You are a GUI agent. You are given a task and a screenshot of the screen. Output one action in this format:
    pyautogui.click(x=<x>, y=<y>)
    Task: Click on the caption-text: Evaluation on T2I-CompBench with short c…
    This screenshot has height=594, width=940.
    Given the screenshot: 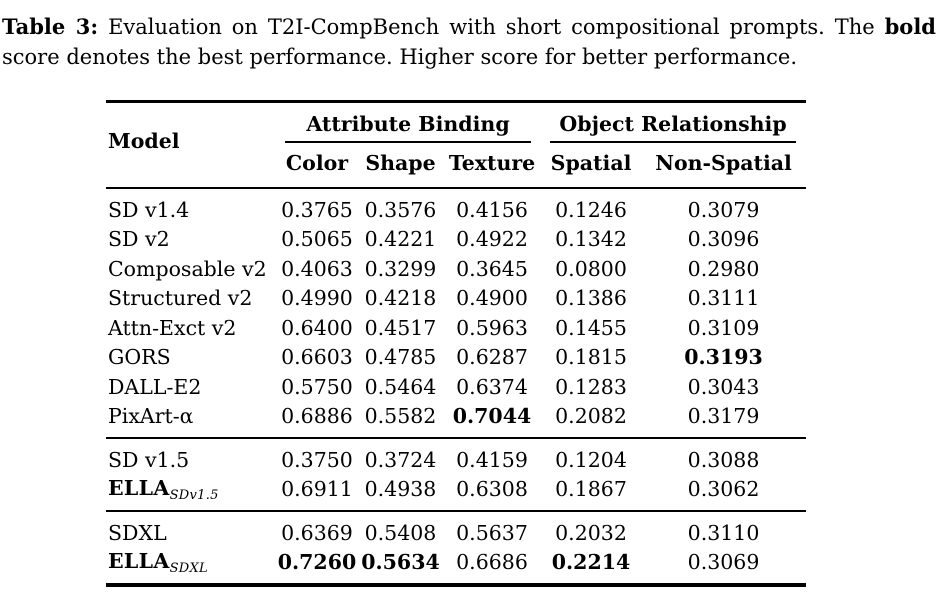 What is the action you would take?
    pyautogui.click(x=491, y=27)
    